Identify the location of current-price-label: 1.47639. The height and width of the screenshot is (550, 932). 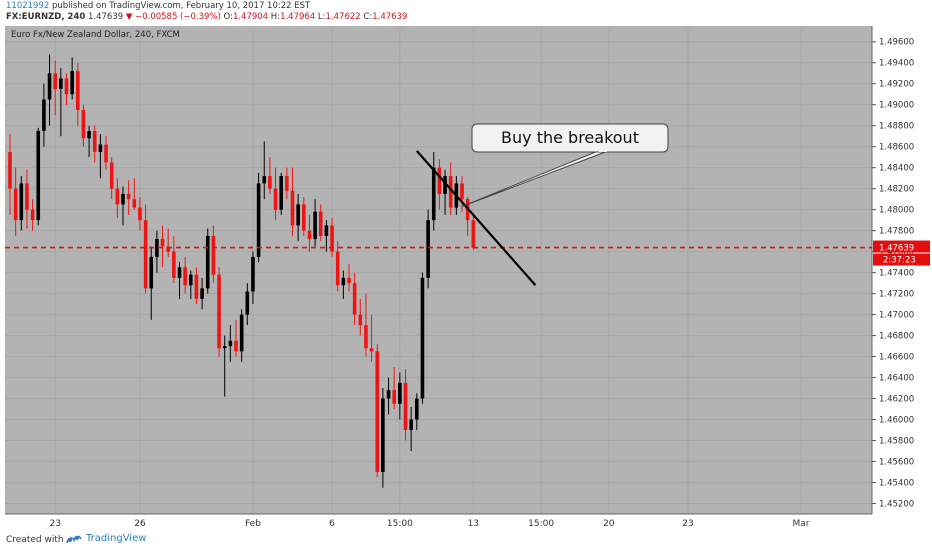
(896, 249).